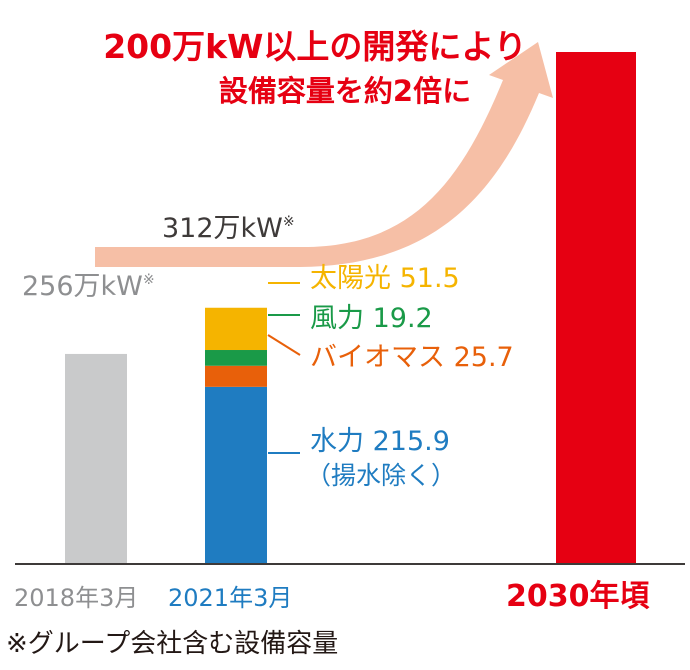  What do you see at coordinates (172, 644) in the screenshot?
I see `footnote: ※グループ会社含む設備容量` at bounding box center [172, 644].